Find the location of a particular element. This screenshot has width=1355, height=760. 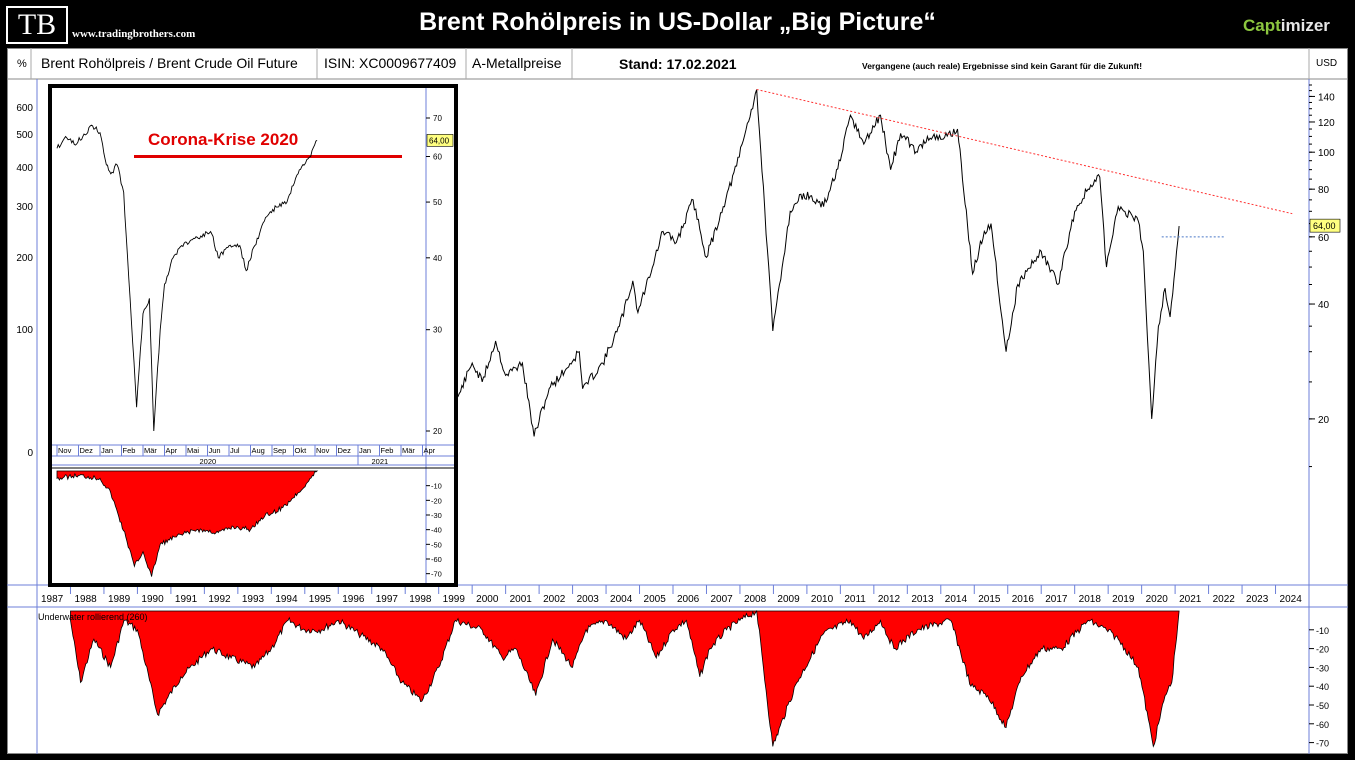

left-tick-label: 600 is located at coordinates (24, 108).